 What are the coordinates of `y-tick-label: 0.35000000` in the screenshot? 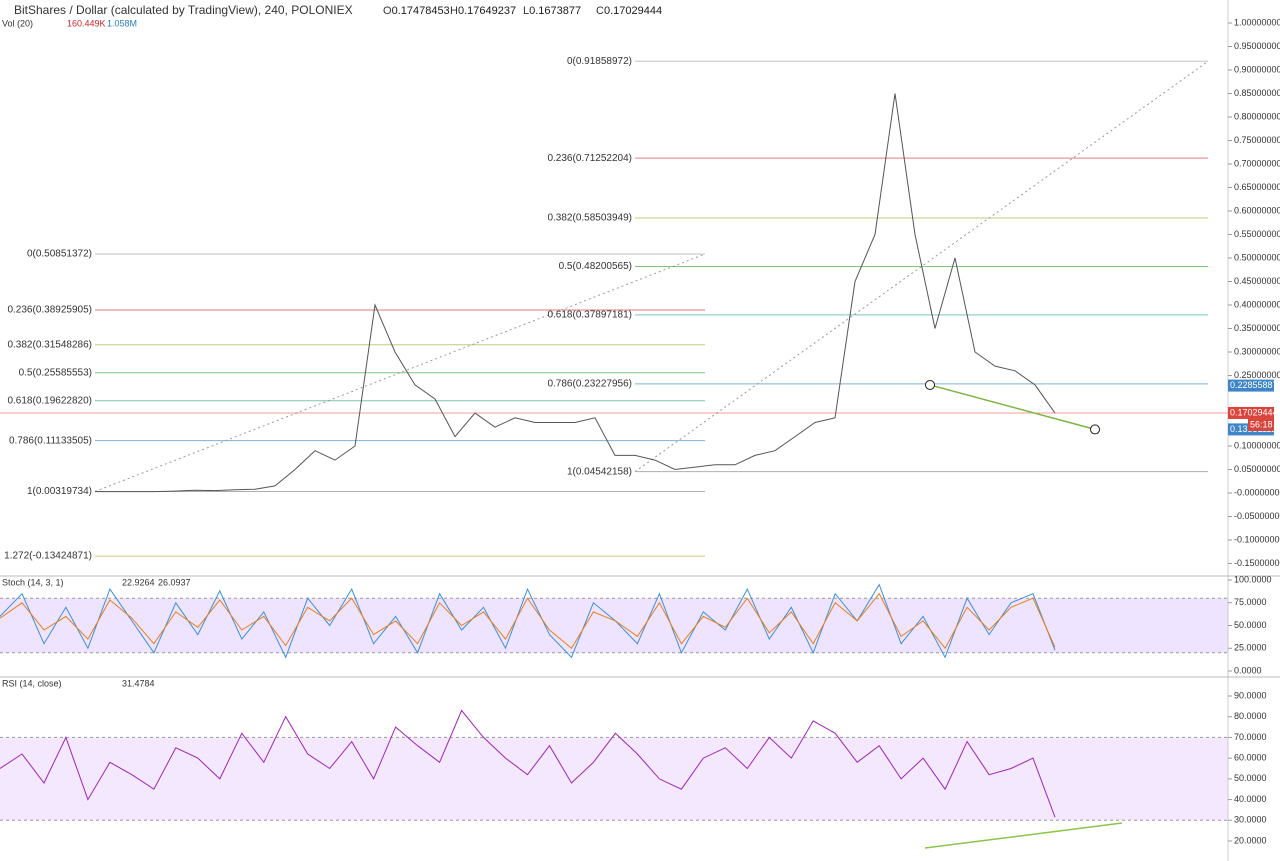 It's located at (1257, 328).